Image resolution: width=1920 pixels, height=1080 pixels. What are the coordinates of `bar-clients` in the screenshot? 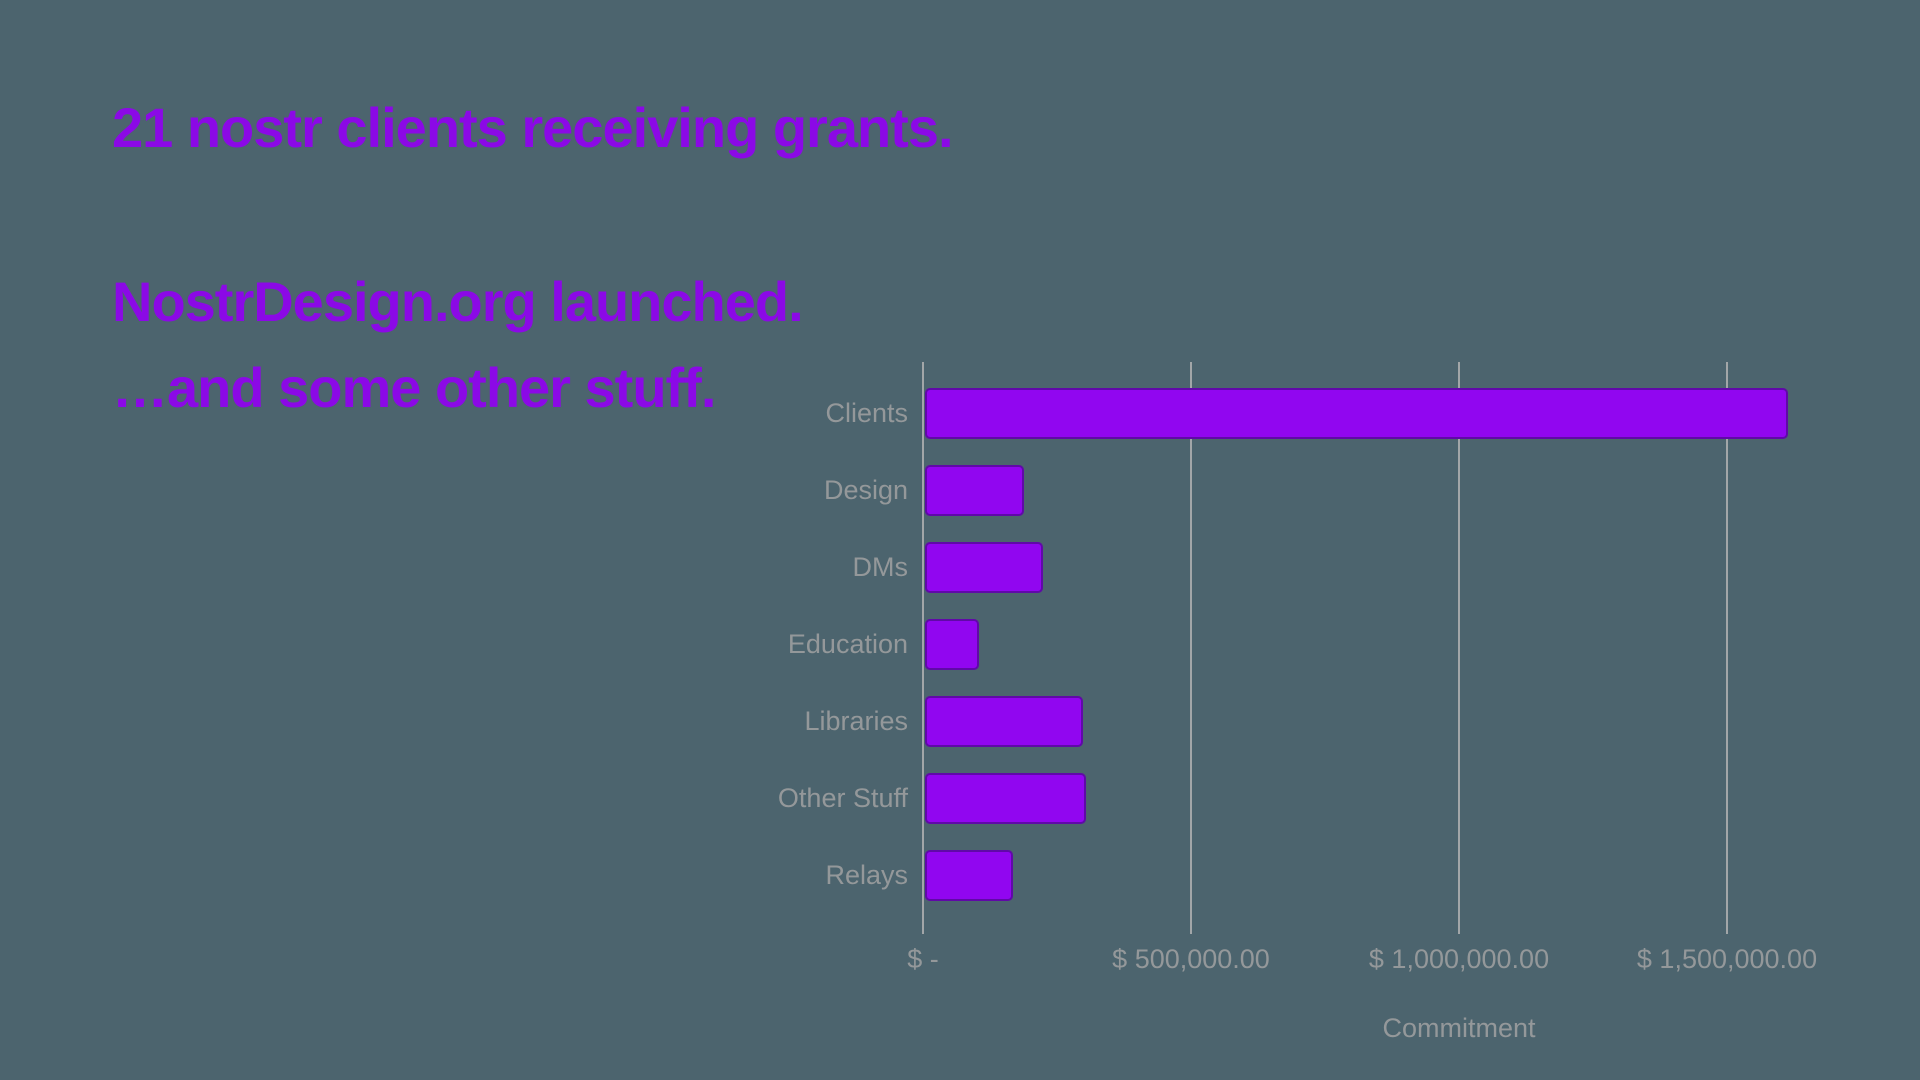 It's located at (1356, 413).